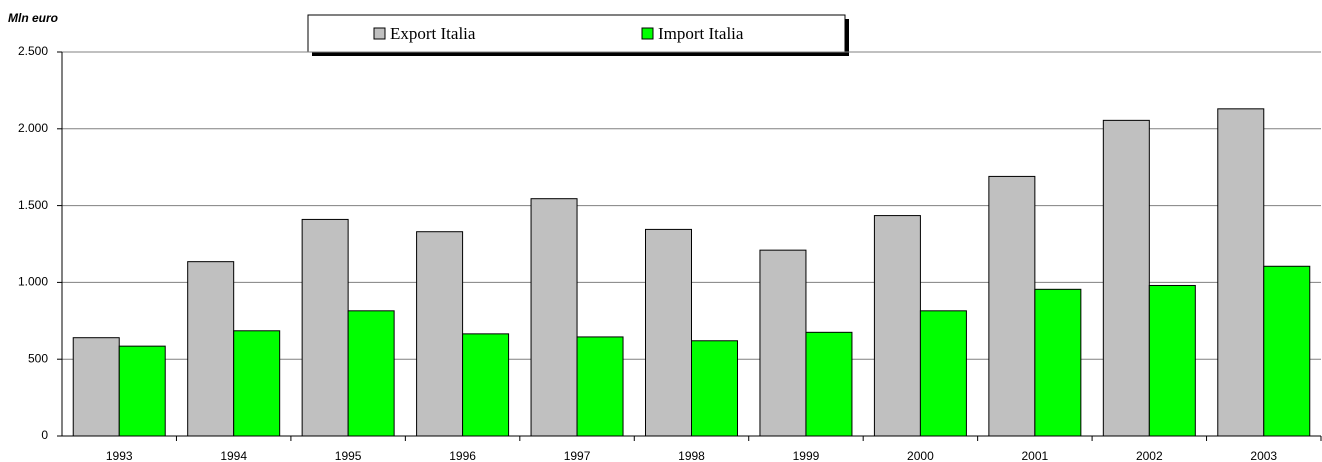 The width and height of the screenshot is (1322, 462). What do you see at coordinates (577, 455) in the screenshot?
I see `x-tick-label: 1997` at bounding box center [577, 455].